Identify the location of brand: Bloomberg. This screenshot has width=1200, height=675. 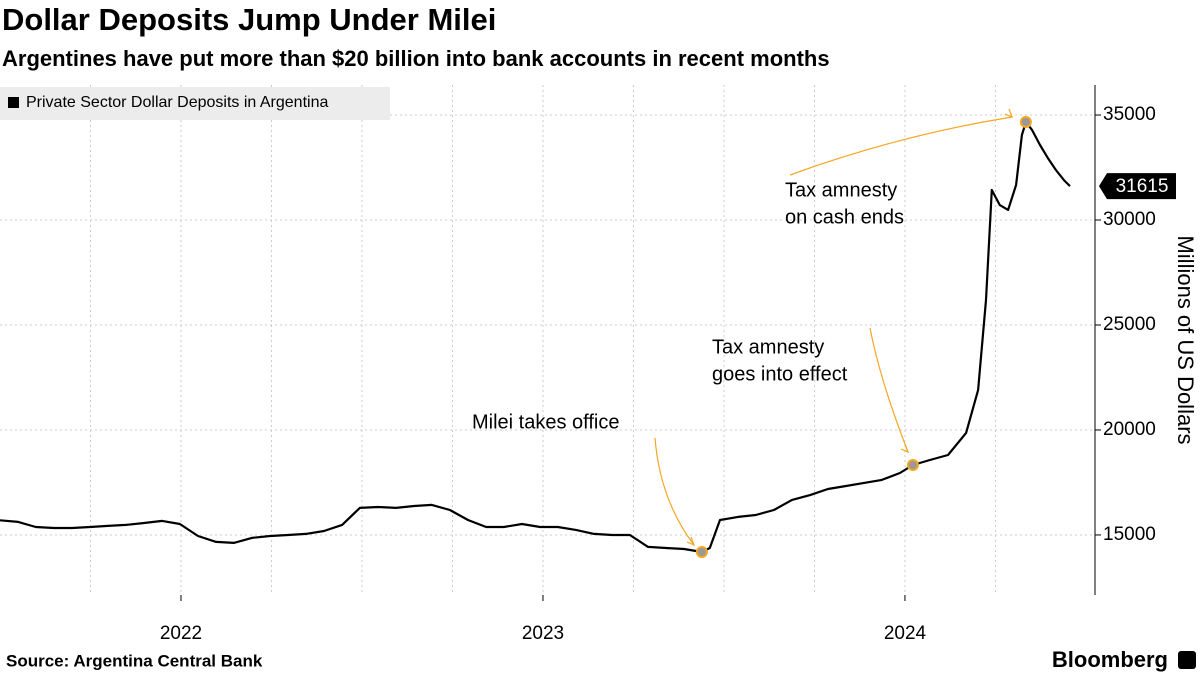
(1110, 659).